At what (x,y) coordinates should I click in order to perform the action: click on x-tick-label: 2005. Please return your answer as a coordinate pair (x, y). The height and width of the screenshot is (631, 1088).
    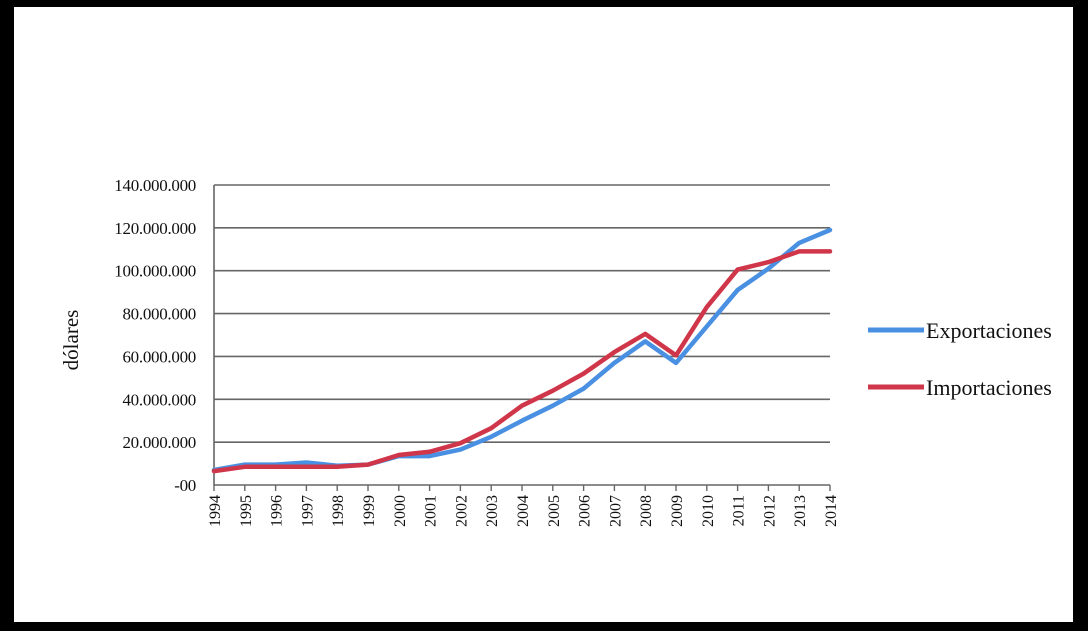
    Looking at the image, I should click on (554, 511).